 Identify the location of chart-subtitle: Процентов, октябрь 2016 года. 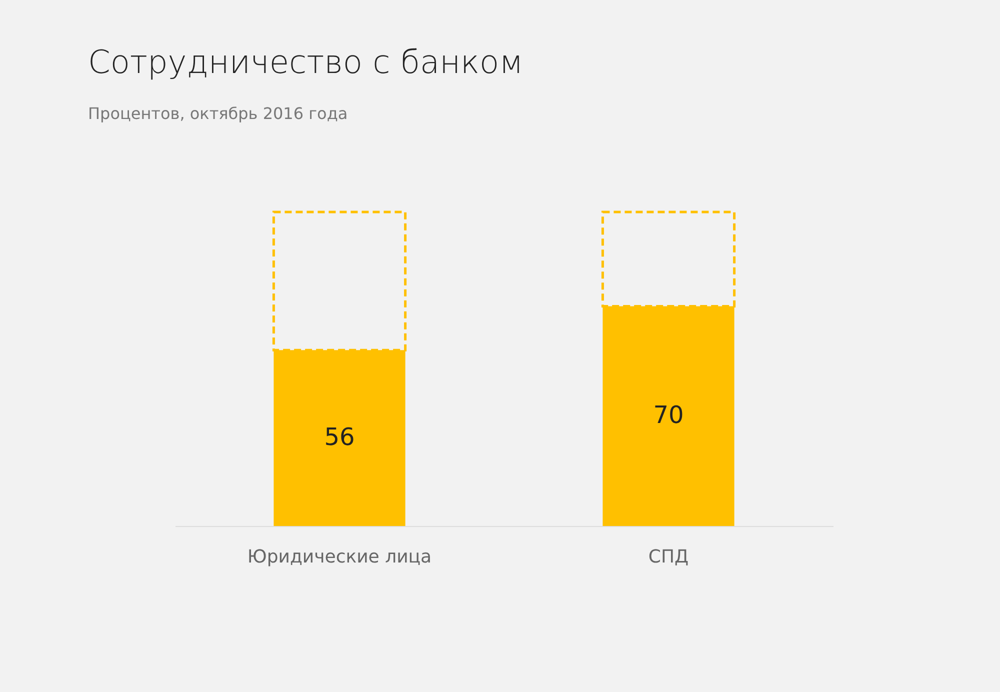
(218, 113).